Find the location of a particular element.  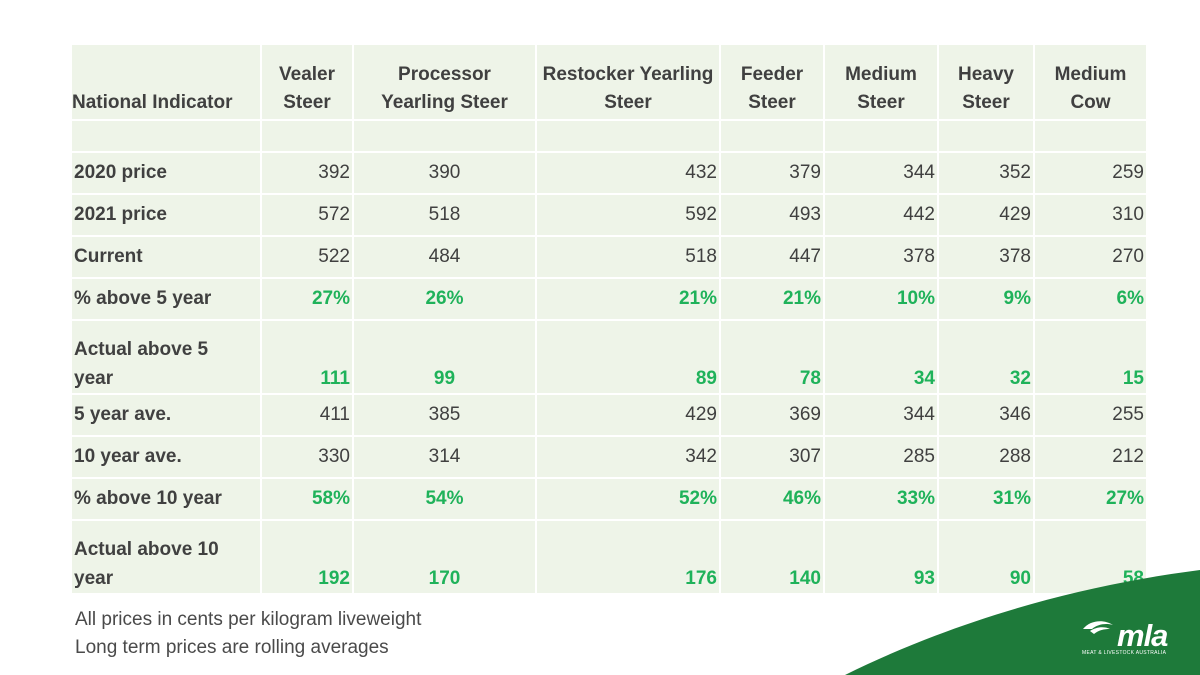

table-row: Current 522 484 518 447 378 378 270 is located at coordinates (609, 257).